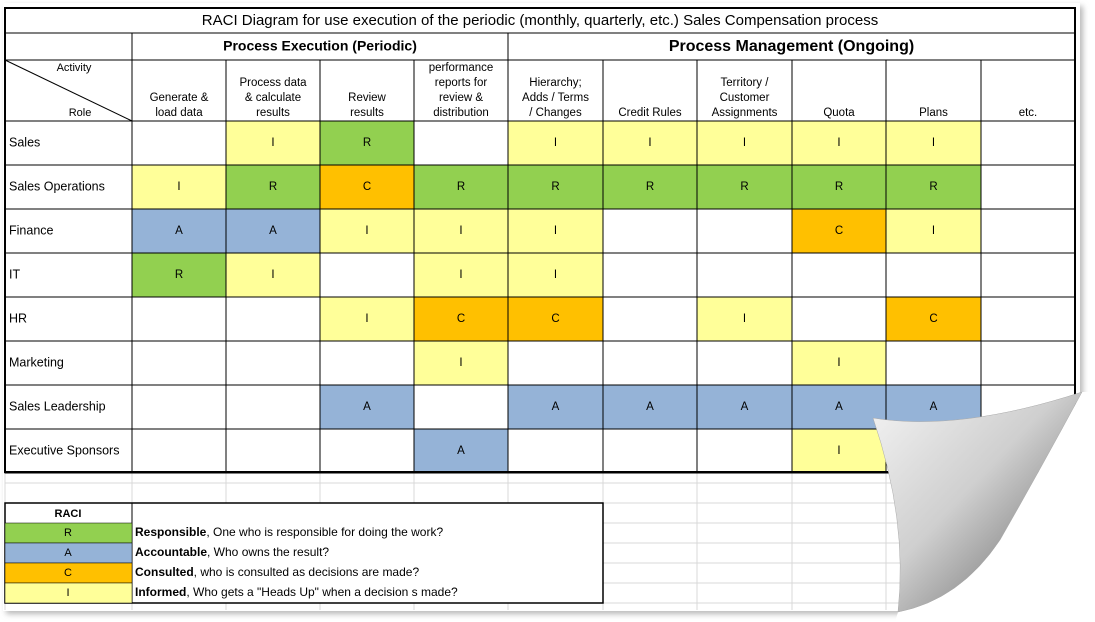 Image resolution: width=1095 pixels, height=622 pixels. What do you see at coordinates (839, 113) in the screenshot?
I see `column-header: Quota` at bounding box center [839, 113].